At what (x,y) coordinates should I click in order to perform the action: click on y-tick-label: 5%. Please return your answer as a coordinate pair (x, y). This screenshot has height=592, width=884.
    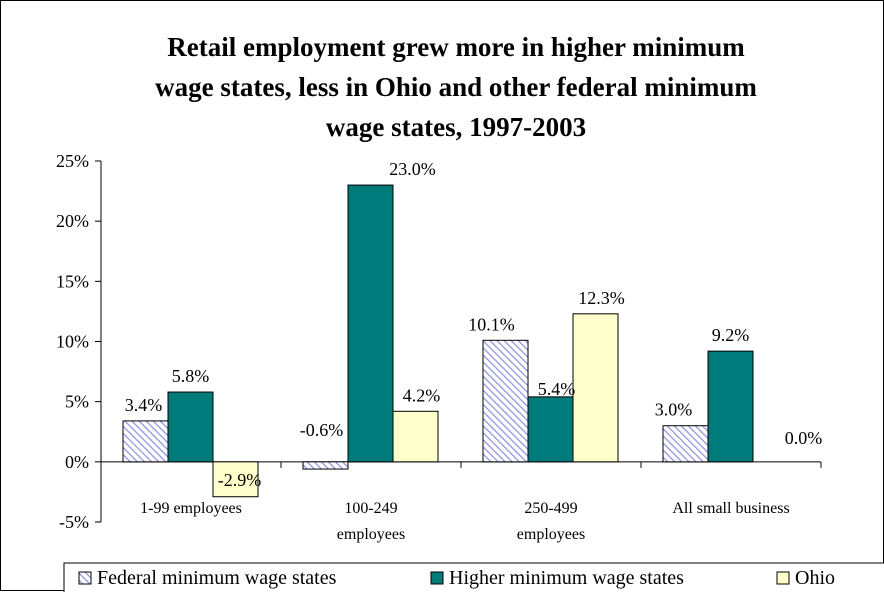
    Looking at the image, I should click on (77, 402).